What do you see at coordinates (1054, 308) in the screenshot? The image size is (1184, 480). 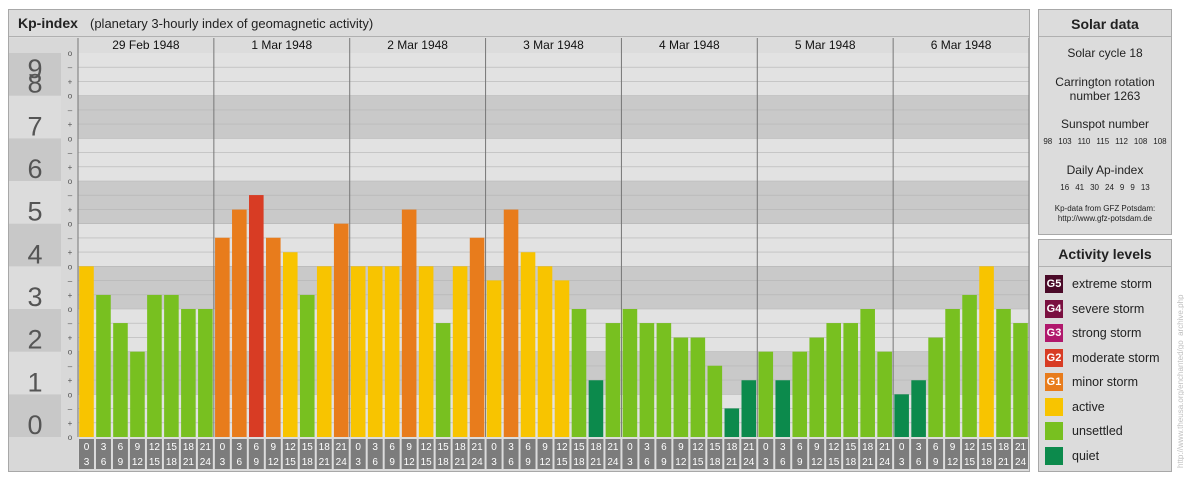 I see `legend-swatch: G4` at bounding box center [1054, 308].